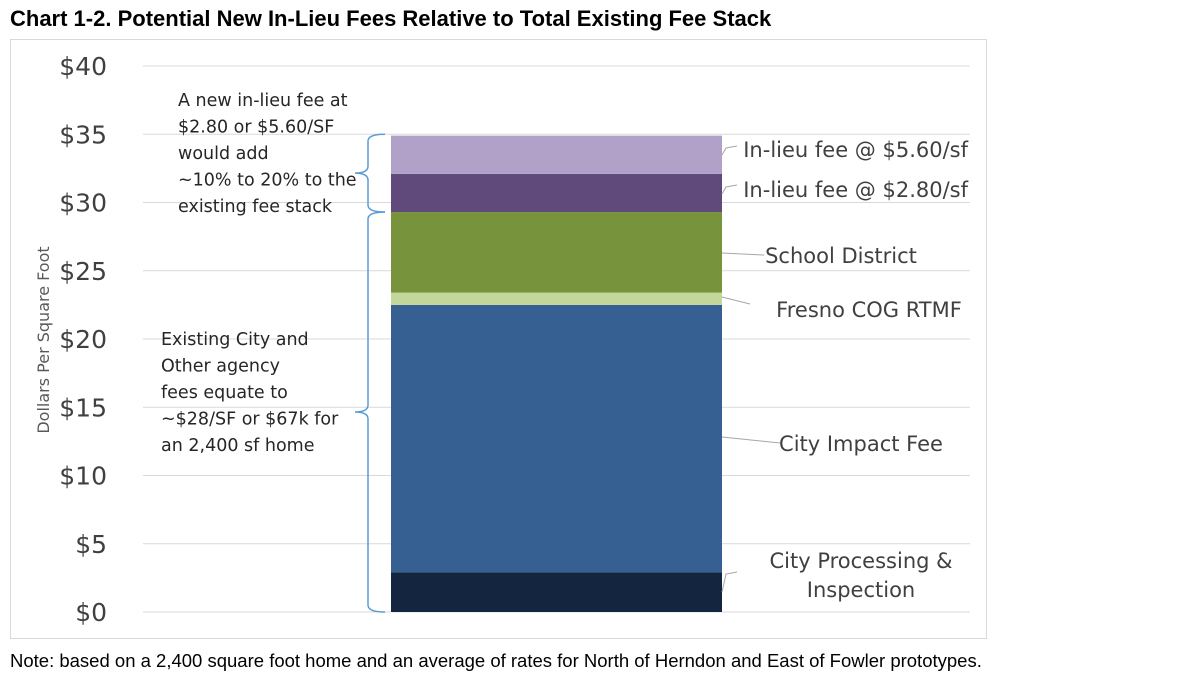 This screenshot has width=1200, height=695. I want to click on y-tick-label: $30, so click(83, 203).